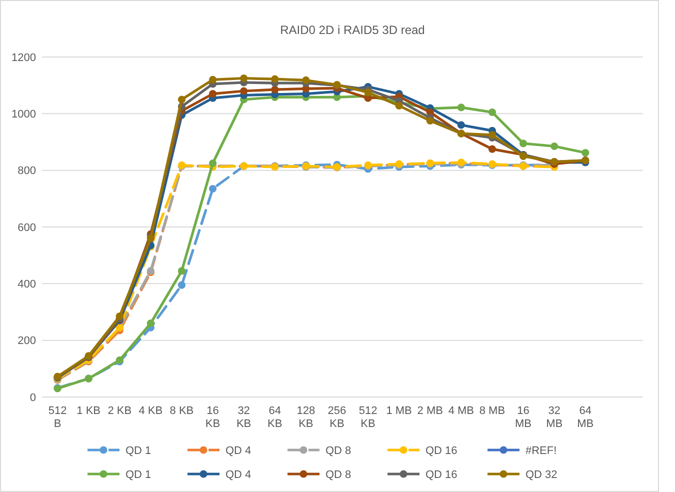 The image size is (675, 492). I want to click on x-tick-label: 128 KB, so click(306, 417).